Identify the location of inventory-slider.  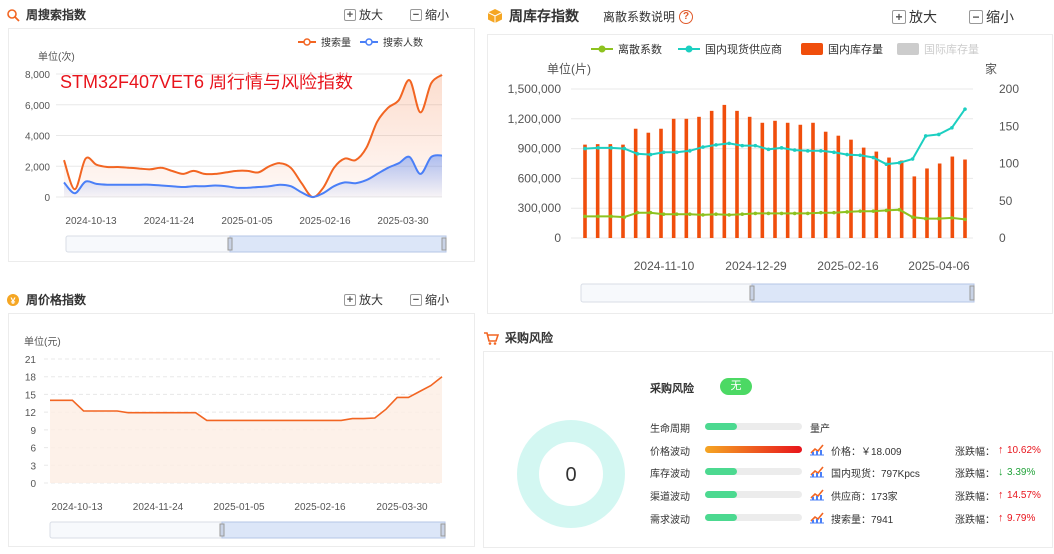
(777, 293).